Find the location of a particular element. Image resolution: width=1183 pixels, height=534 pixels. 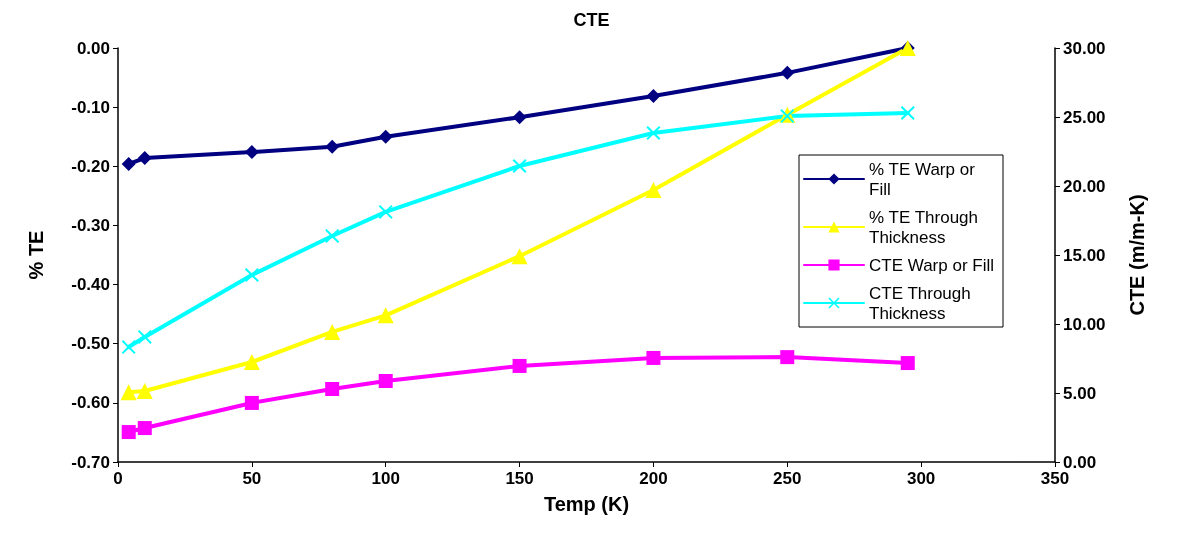

legend-label: CTE Through Thickness is located at coordinates (922, 303).